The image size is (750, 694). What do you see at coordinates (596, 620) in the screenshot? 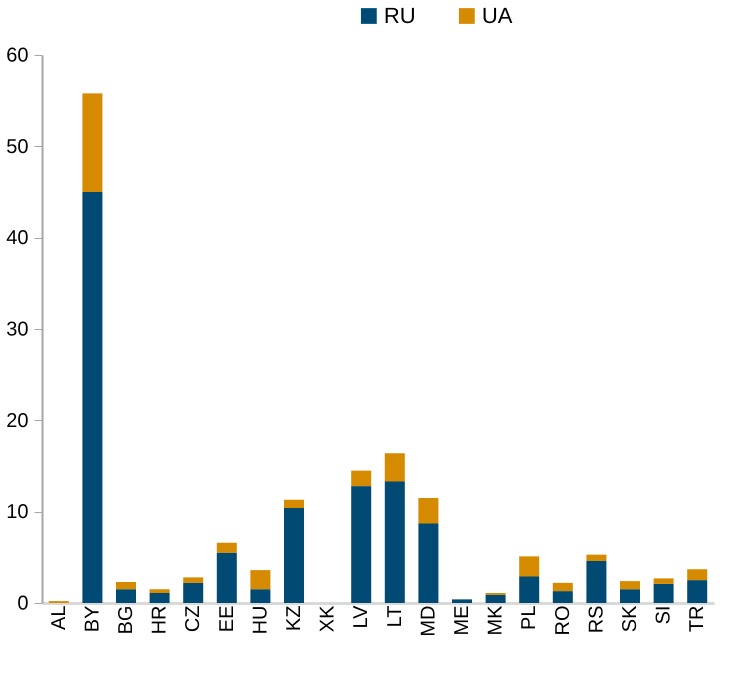
I see `x-tick-label: RS` at bounding box center [596, 620].